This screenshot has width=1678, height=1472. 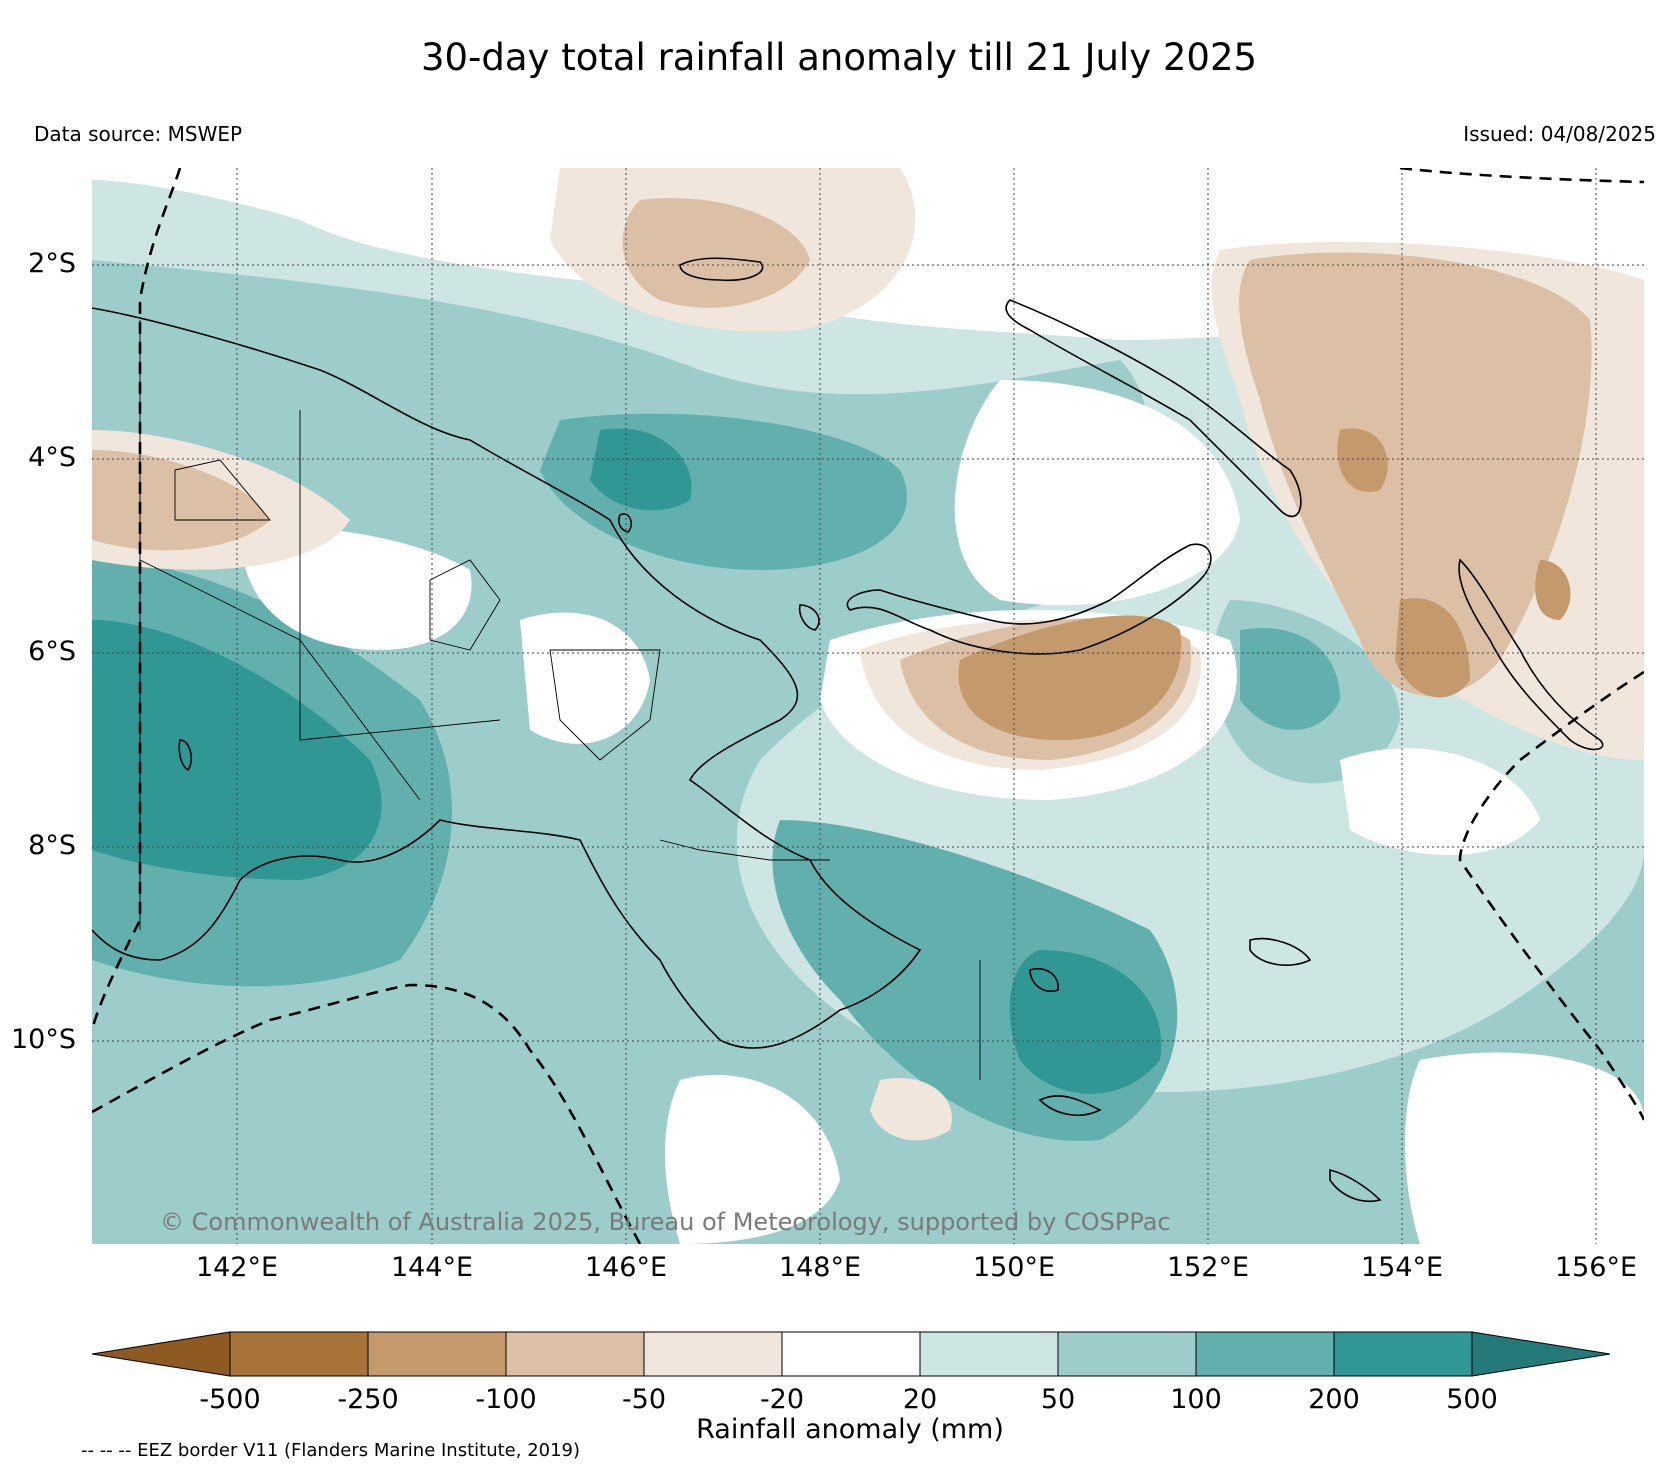 I want to click on eez-border-east, so click(x=1551, y=895).